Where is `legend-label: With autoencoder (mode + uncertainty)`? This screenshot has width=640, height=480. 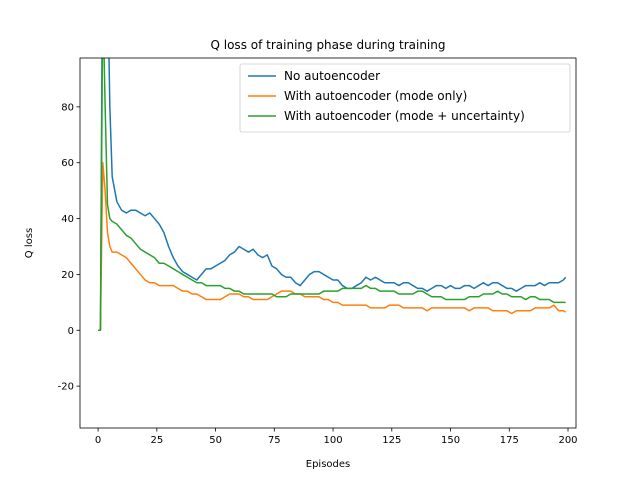
legend-label: With autoencoder (mode + uncertainty) is located at coordinates (404, 116).